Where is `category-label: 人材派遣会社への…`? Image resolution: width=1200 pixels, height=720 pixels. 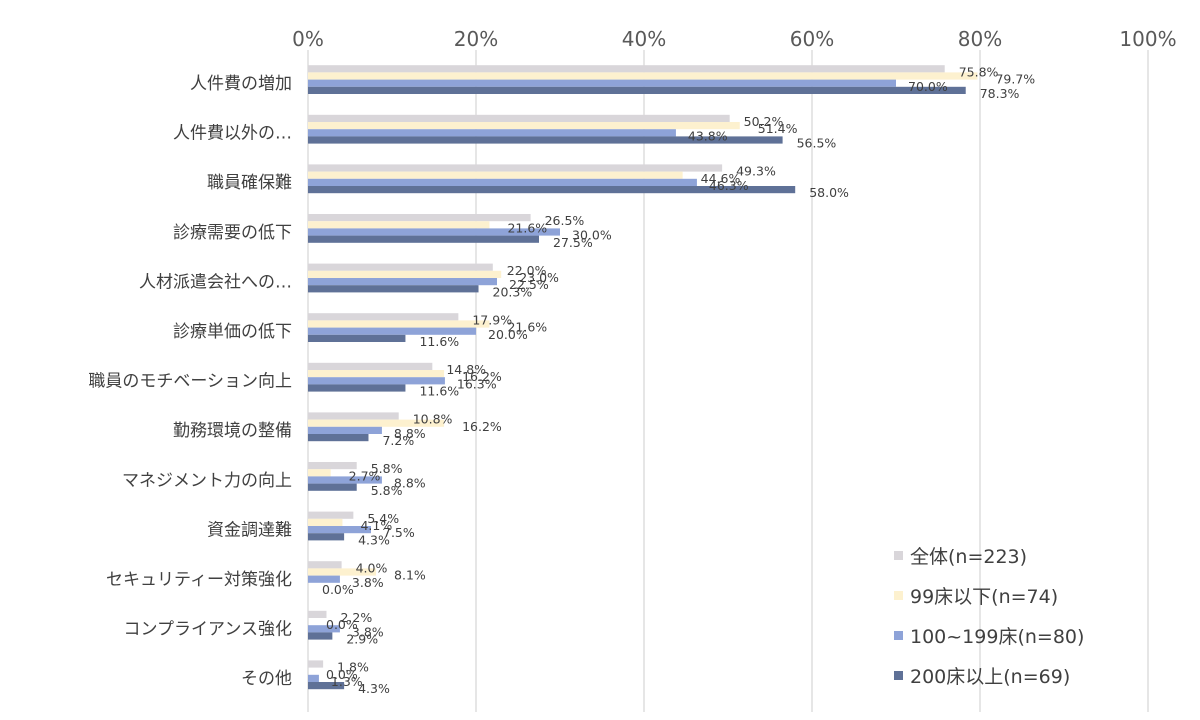
category-label: 人材派遣会社への… is located at coordinates (215, 282).